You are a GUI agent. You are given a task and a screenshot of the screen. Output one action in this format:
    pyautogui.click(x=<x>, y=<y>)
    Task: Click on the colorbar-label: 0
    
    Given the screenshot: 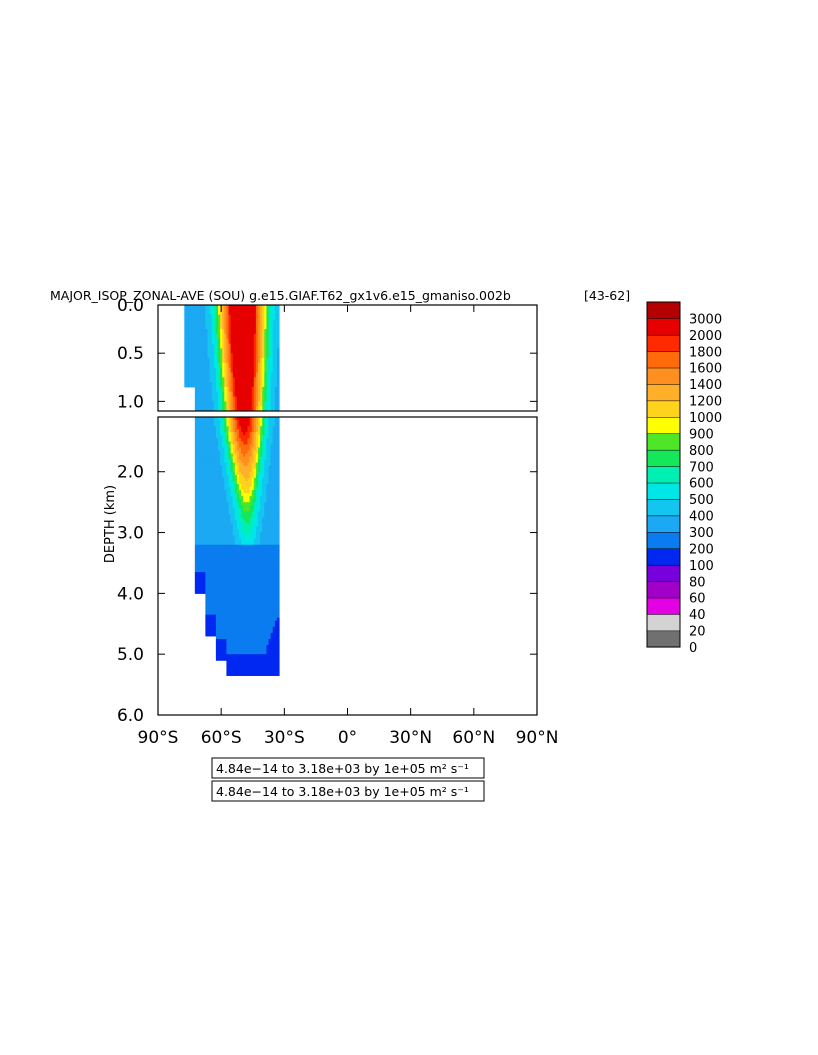 What is the action you would take?
    pyautogui.click(x=693, y=648)
    